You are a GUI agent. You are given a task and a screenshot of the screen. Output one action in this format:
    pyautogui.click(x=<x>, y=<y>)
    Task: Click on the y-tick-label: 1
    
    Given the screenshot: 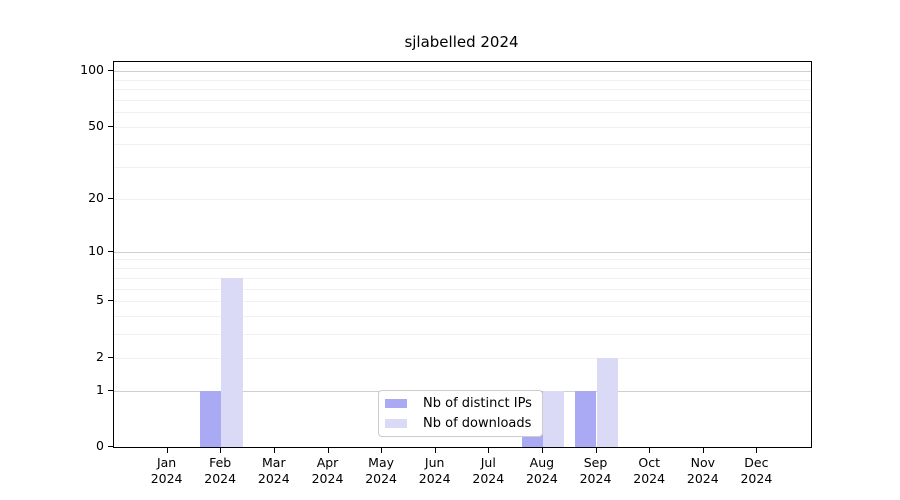 What is the action you would take?
    pyautogui.click(x=100, y=389)
    